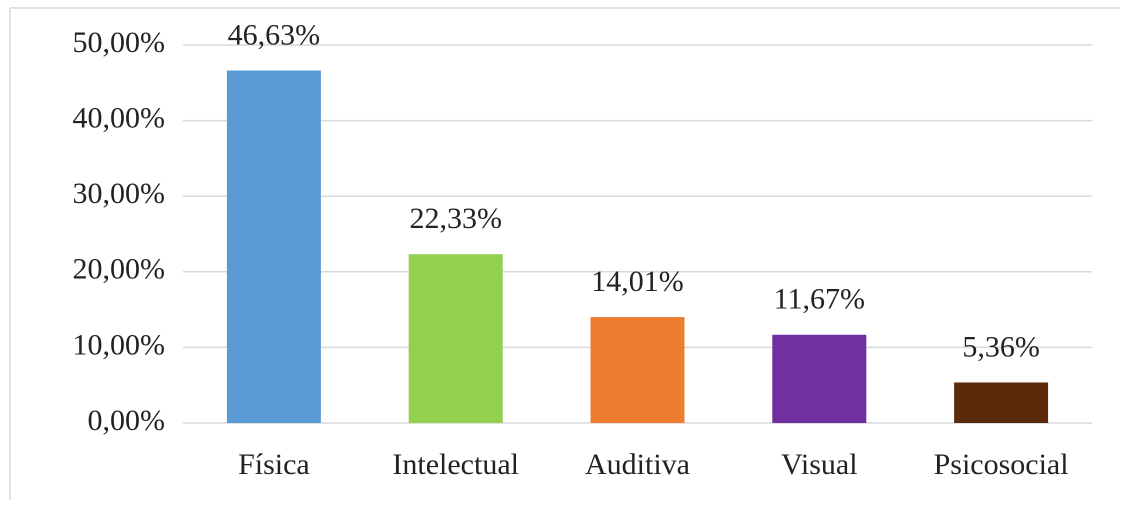 This screenshot has height=507, width=1126. I want to click on y-tick-label: 50,00%, so click(119, 42).